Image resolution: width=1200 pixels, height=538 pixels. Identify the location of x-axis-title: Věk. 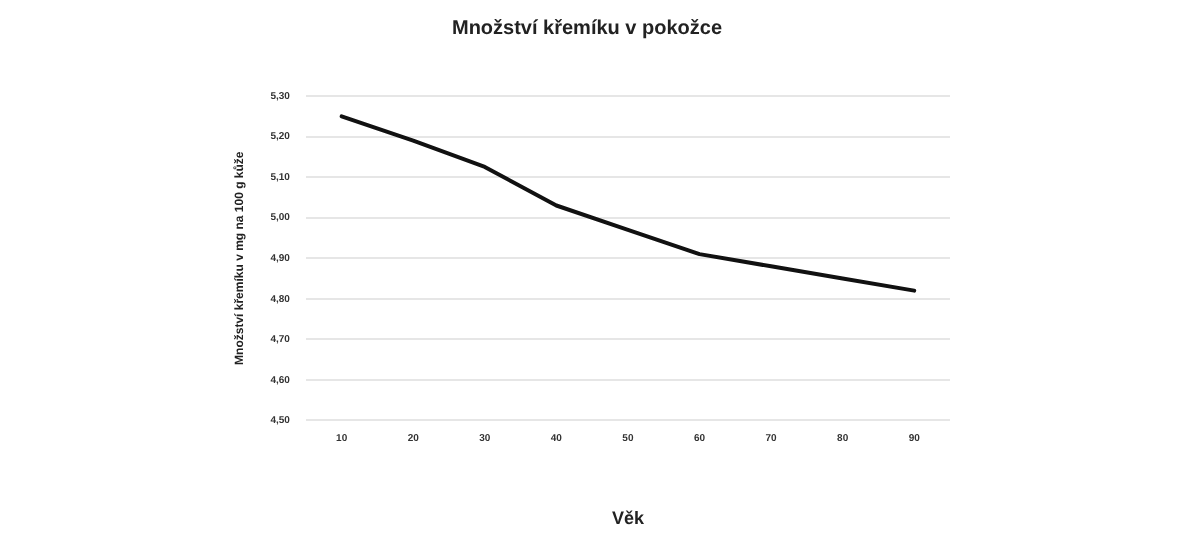
(628, 518).